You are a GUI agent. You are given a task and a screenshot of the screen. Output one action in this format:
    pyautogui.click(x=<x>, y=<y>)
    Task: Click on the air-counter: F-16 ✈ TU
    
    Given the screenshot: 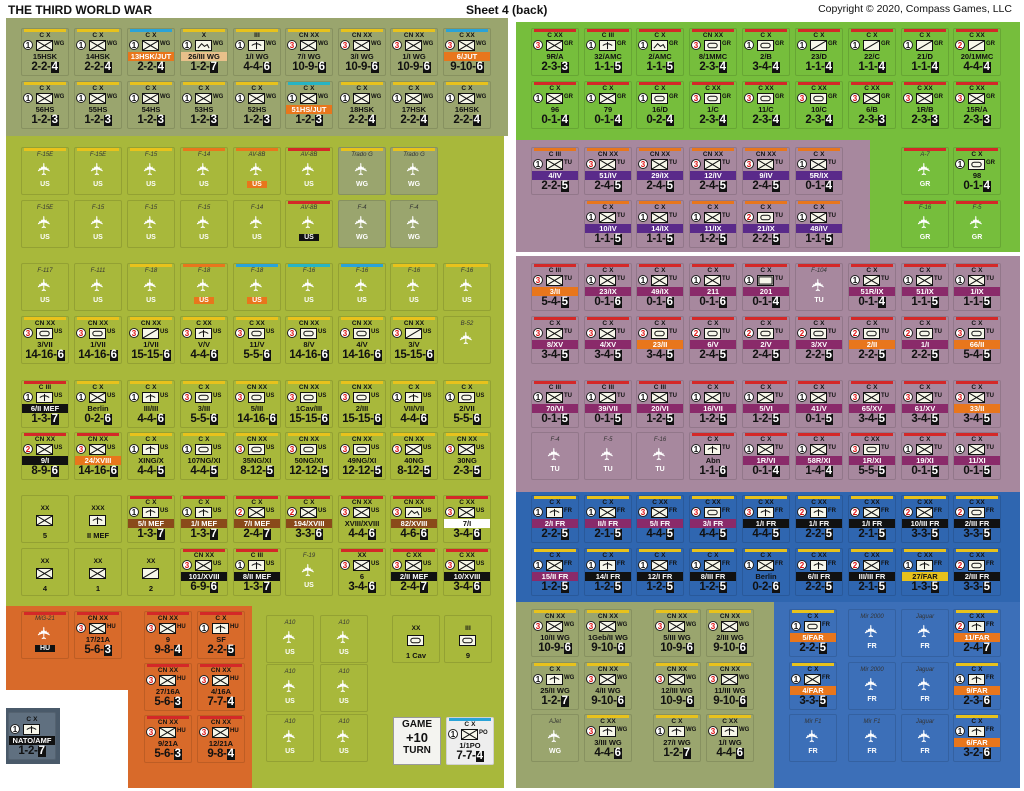 What is the action you would take?
    pyautogui.click(x=660, y=456)
    